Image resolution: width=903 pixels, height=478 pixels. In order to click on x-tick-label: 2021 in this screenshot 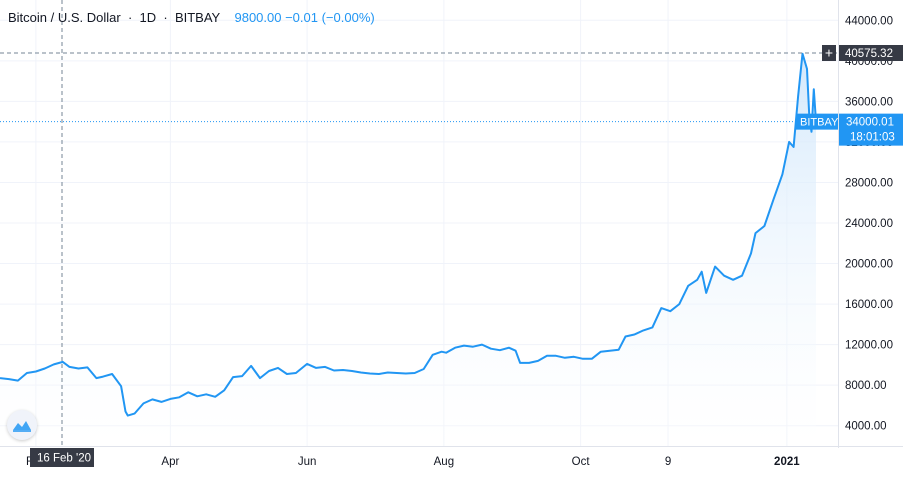, I will do `click(787, 462)`.